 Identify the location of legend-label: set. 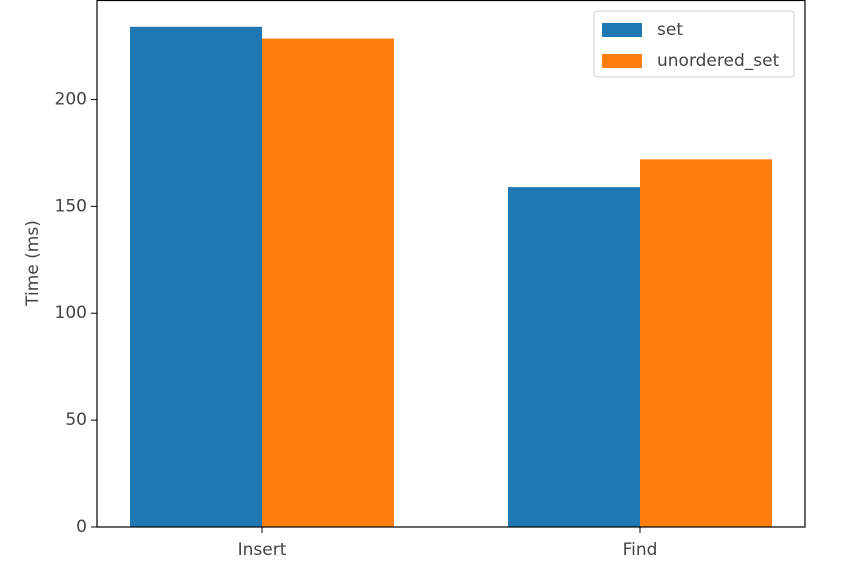
(670, 30).